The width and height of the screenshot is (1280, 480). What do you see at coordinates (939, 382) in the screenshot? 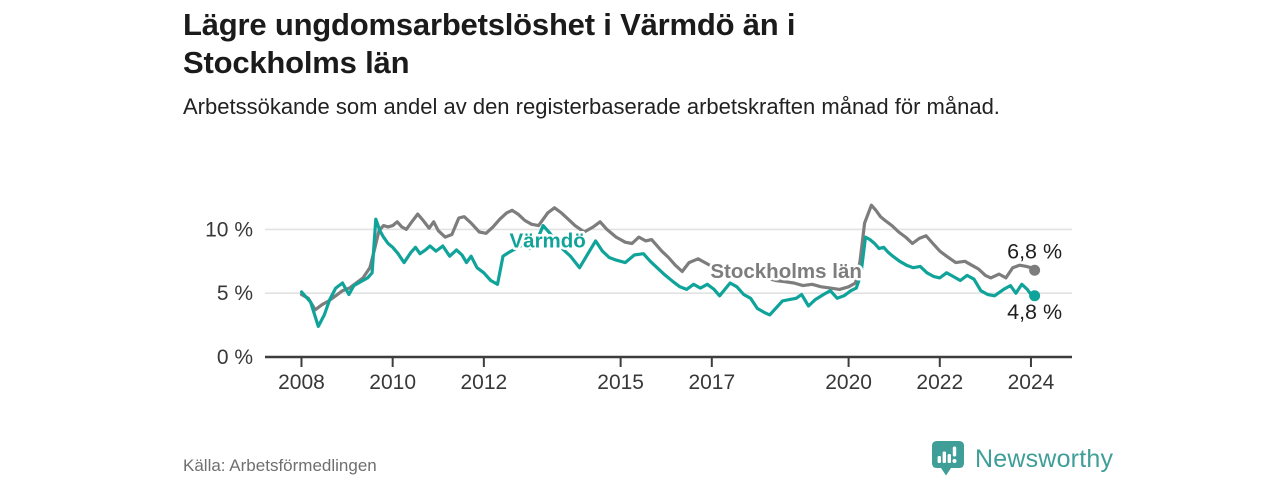
I see `x-tick-label: 2022` at bounding box center [939, 382].